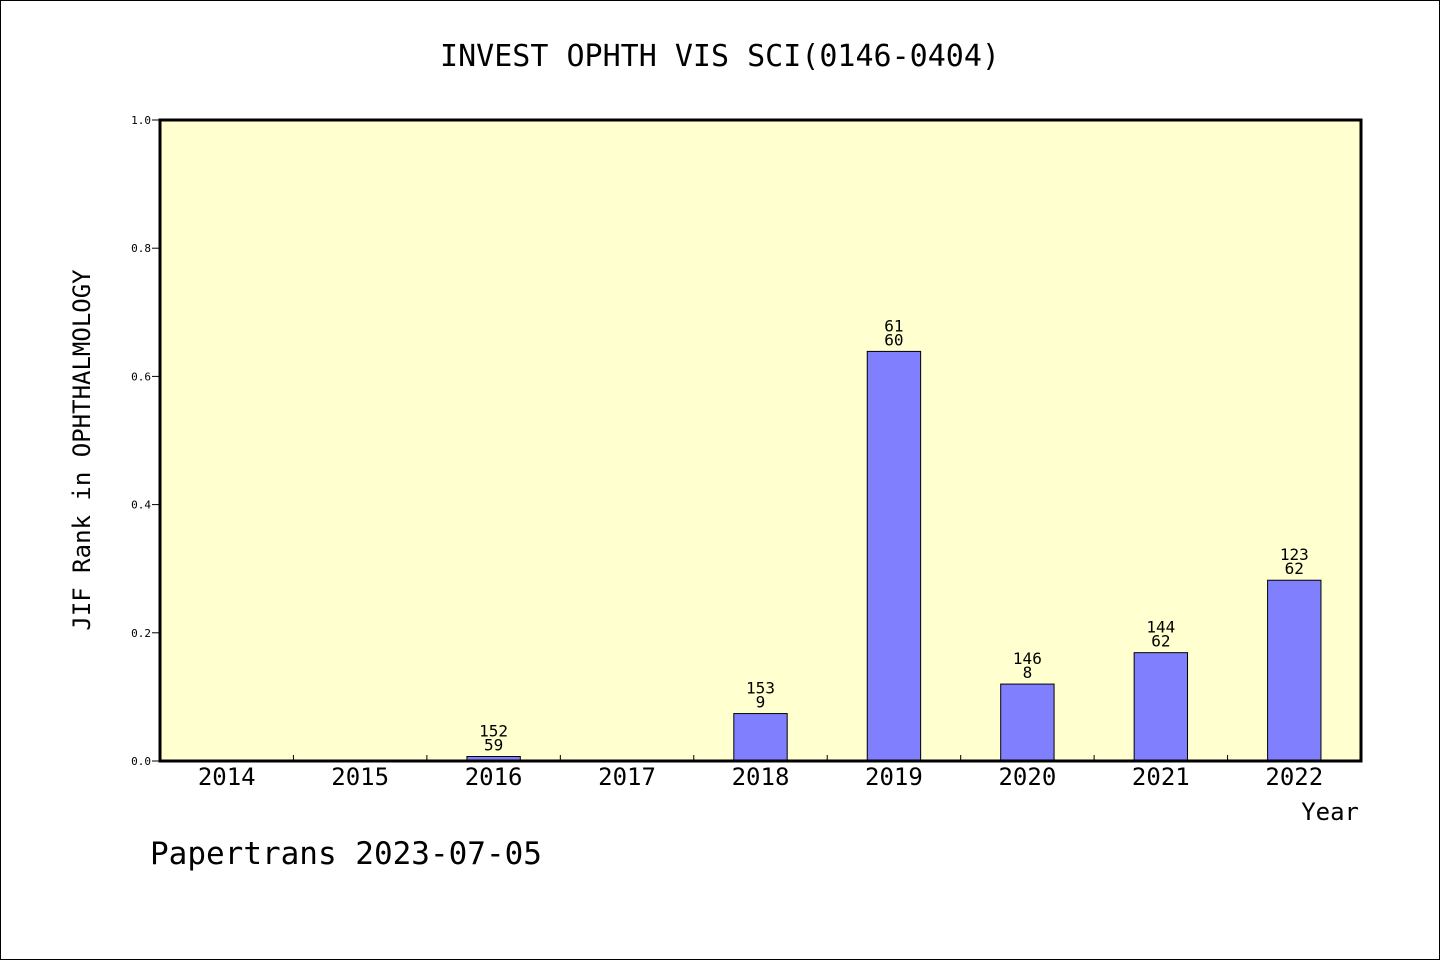 The image size is (1440, 960). Describe the element at coordinates (141, 633) in the screenshot. I see `y-tick-label: 0.2` at that location.